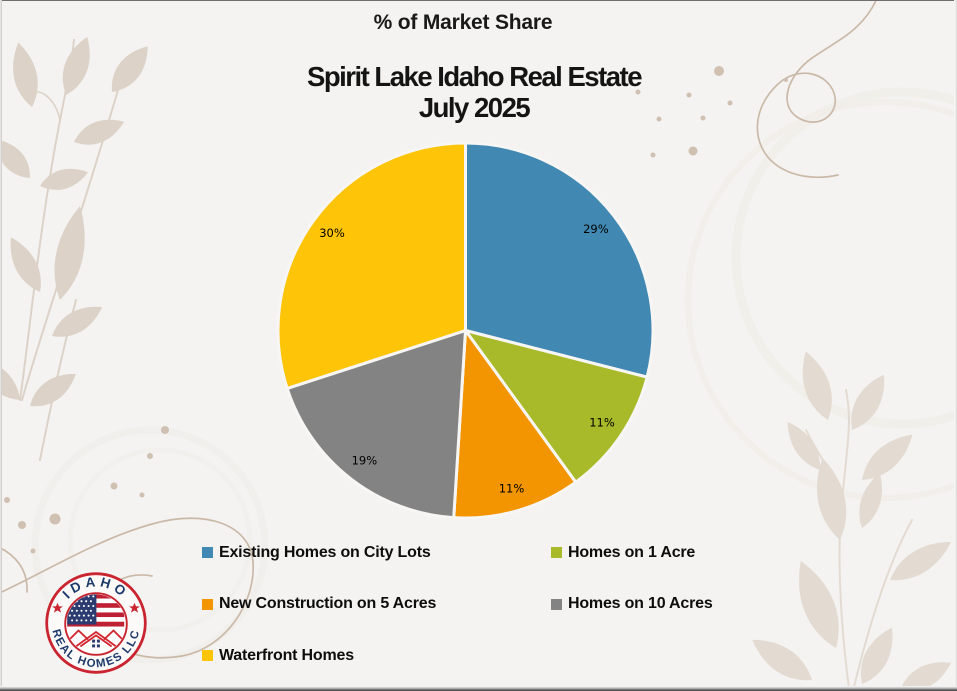 This screenshot has width=957, height=691. What do you see at coordinates (478, 0) in the screenshot?
I see `slide-edge-top` at bounding box center [478, 0].